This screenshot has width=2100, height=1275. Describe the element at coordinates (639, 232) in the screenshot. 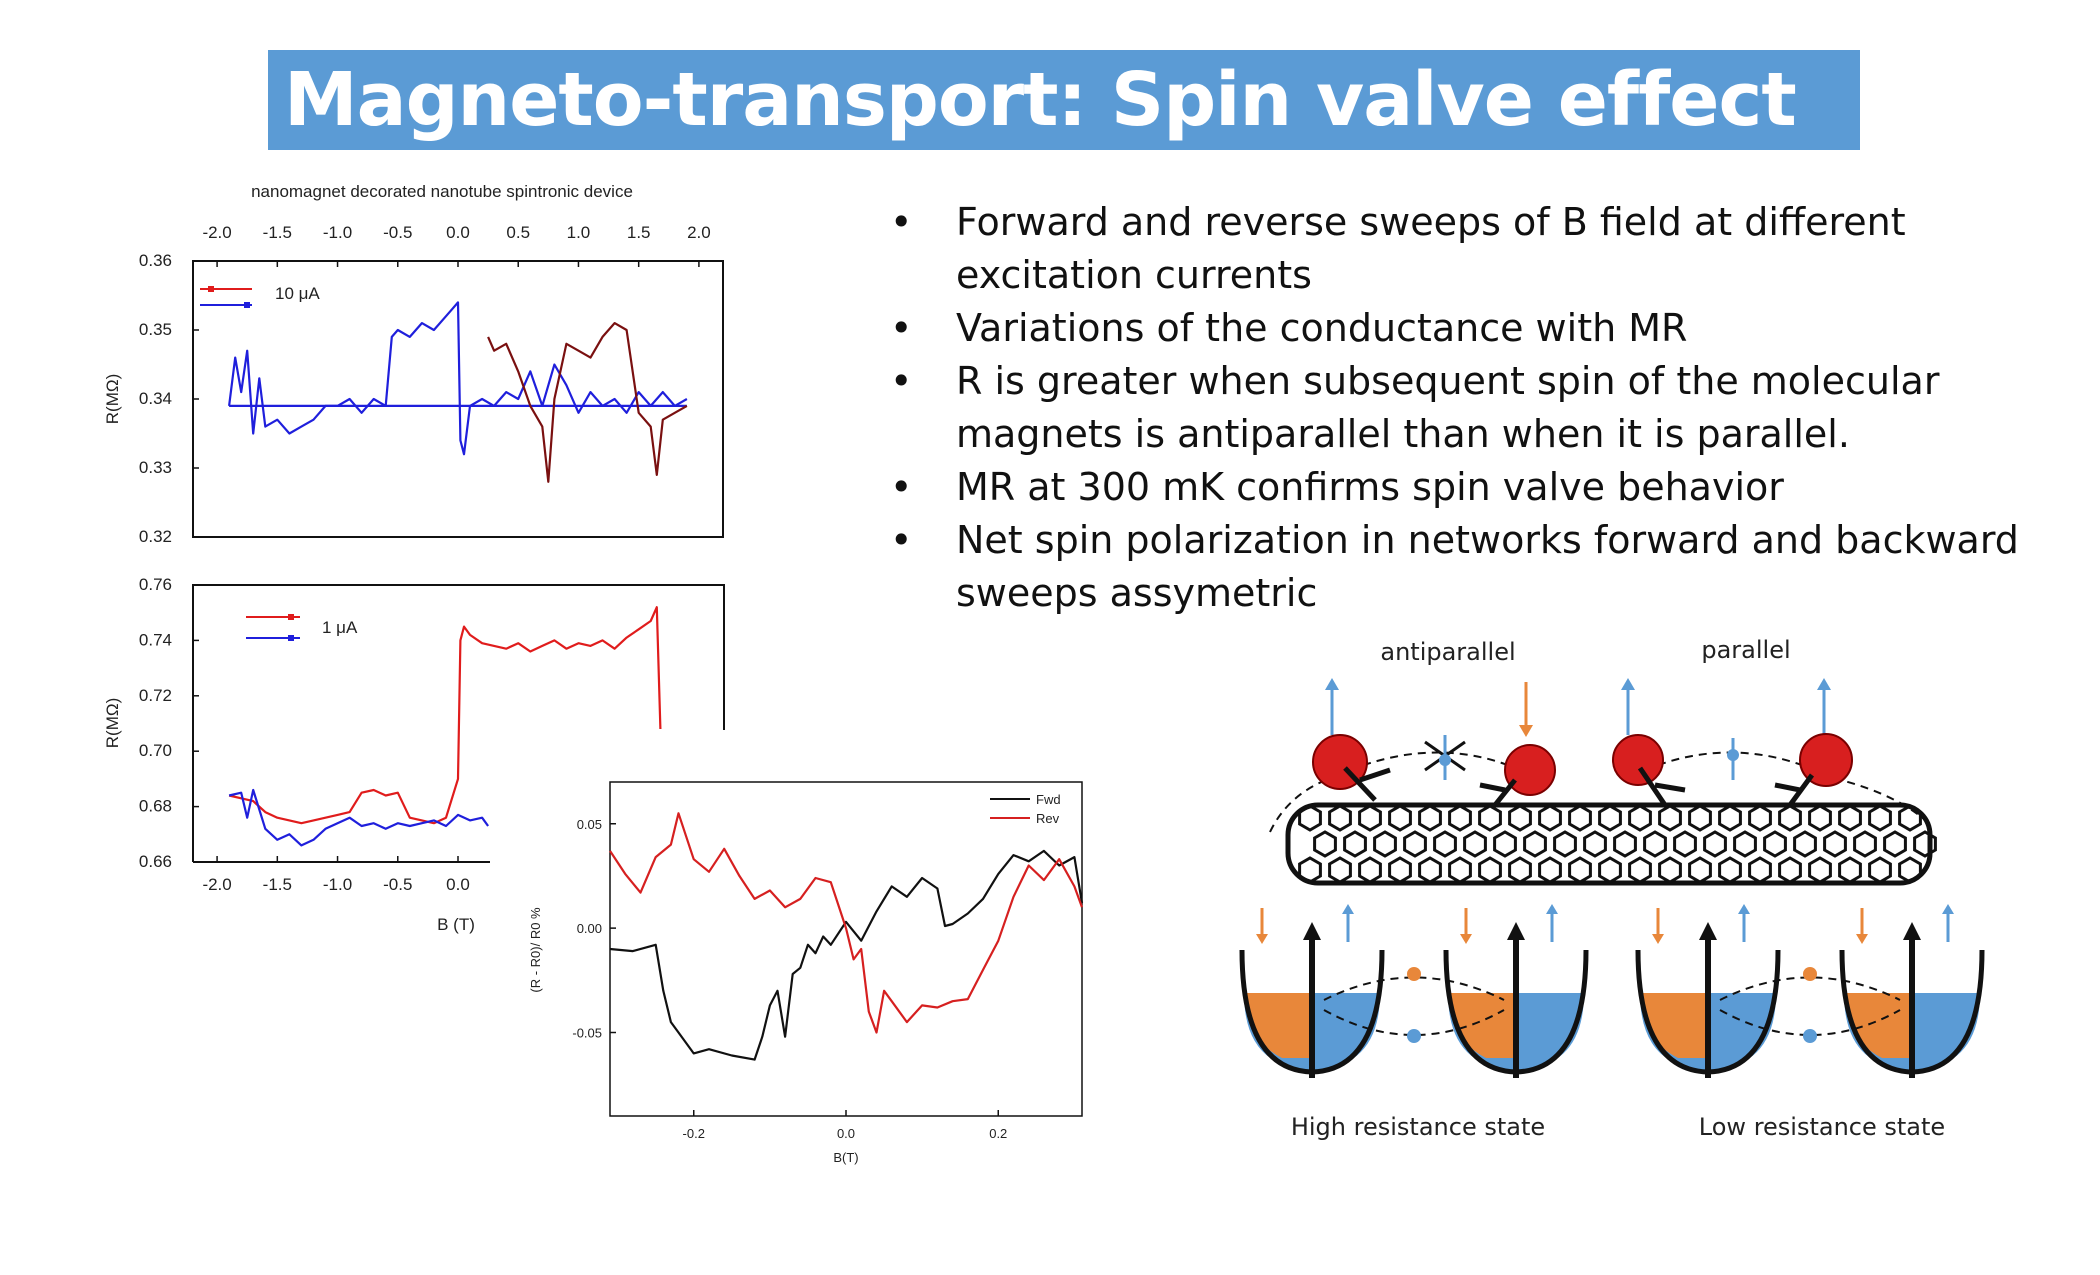

I see `x-tick-label: 1.5` at that location.